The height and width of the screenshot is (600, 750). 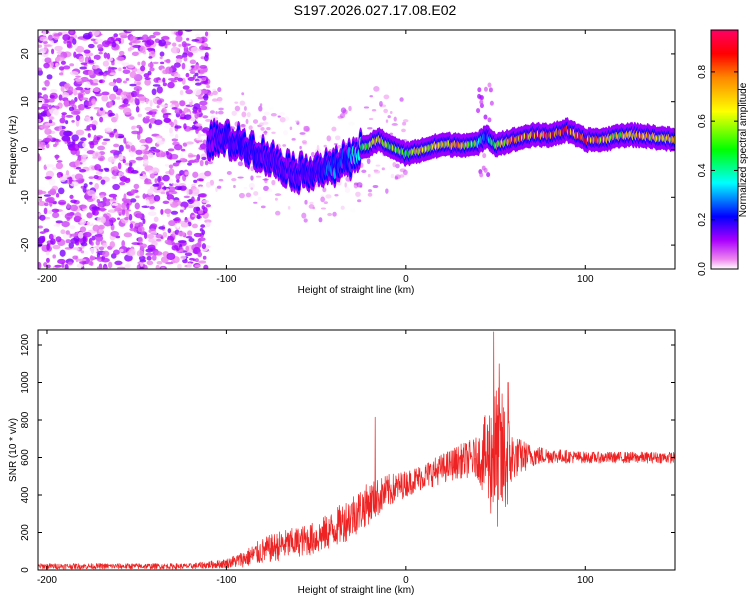 What do you see at coordinates (702, 269) in the screenshot?
I see `colorbar-tick-label: 0.0` at bounding box center [702, 269].